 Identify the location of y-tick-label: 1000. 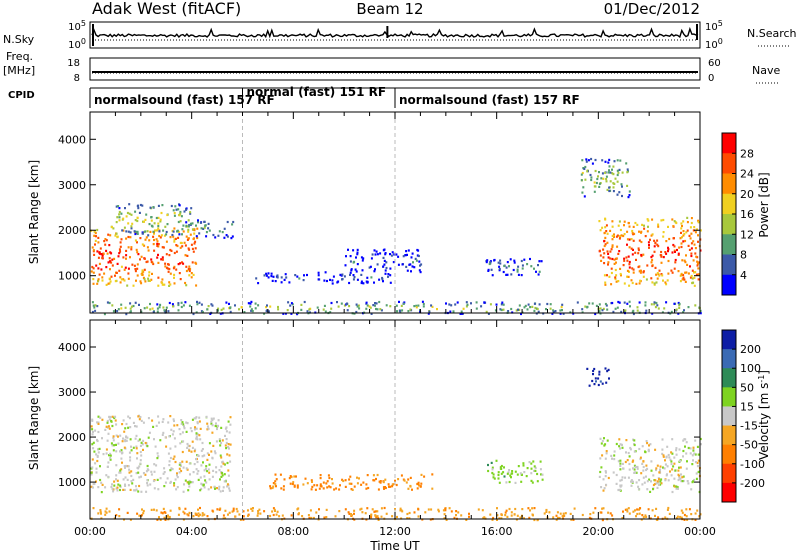
(72, 482).